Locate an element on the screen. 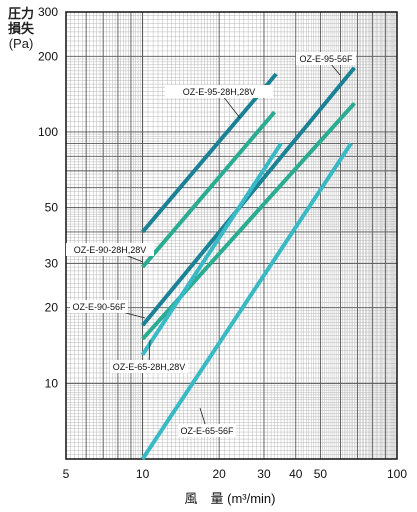  annotation-label: OZ-E-90-56F is located at coordinates (99, 307).